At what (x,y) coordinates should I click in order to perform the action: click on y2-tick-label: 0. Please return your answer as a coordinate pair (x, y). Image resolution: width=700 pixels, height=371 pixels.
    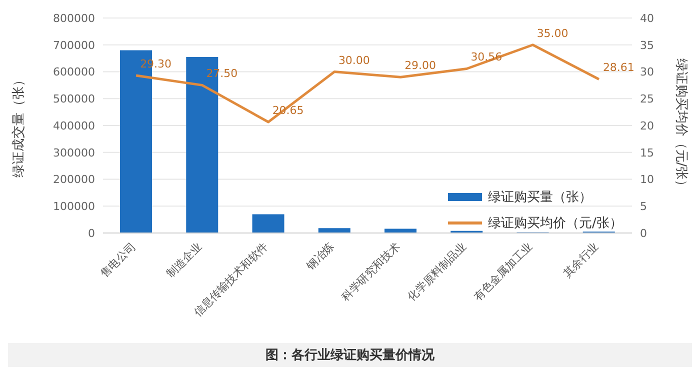
    Looking at the image, I should click on (643, 233).